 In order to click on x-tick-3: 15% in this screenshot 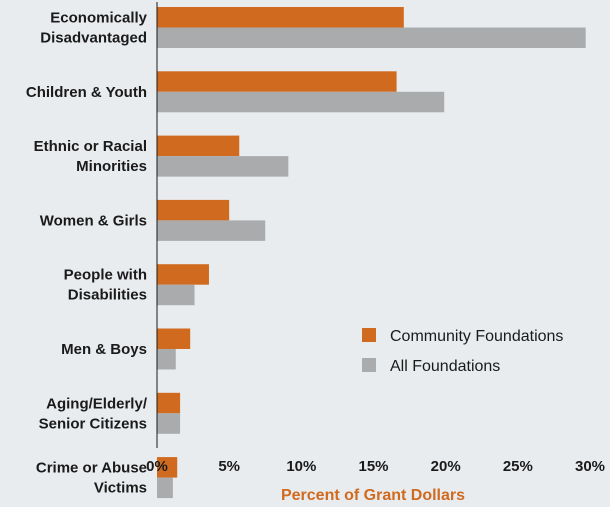, I will do `click(373, 466)`.